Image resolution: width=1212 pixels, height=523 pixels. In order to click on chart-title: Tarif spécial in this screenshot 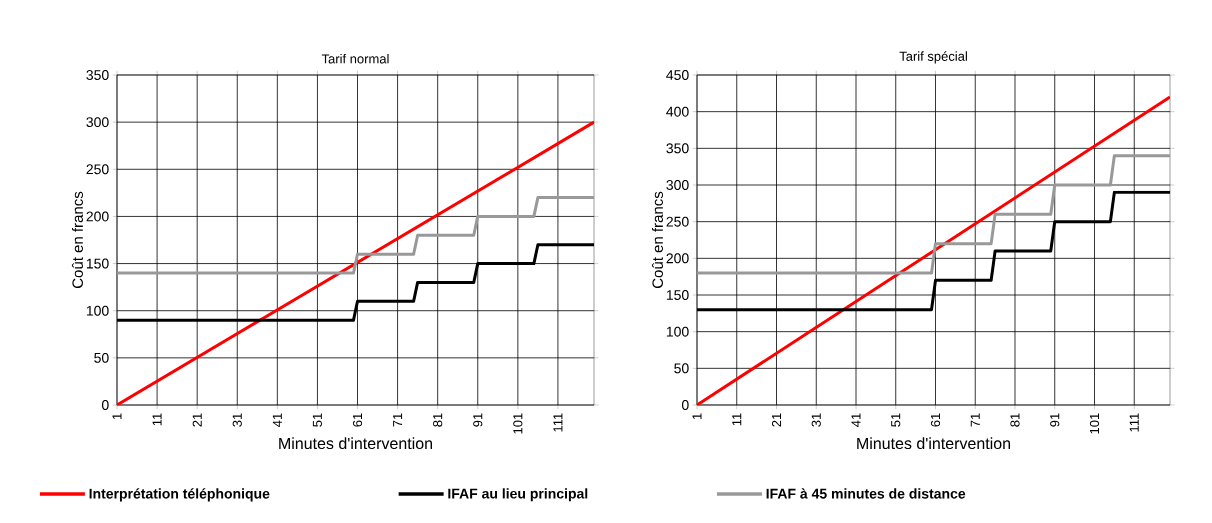, I will do `click(933, 57)`.